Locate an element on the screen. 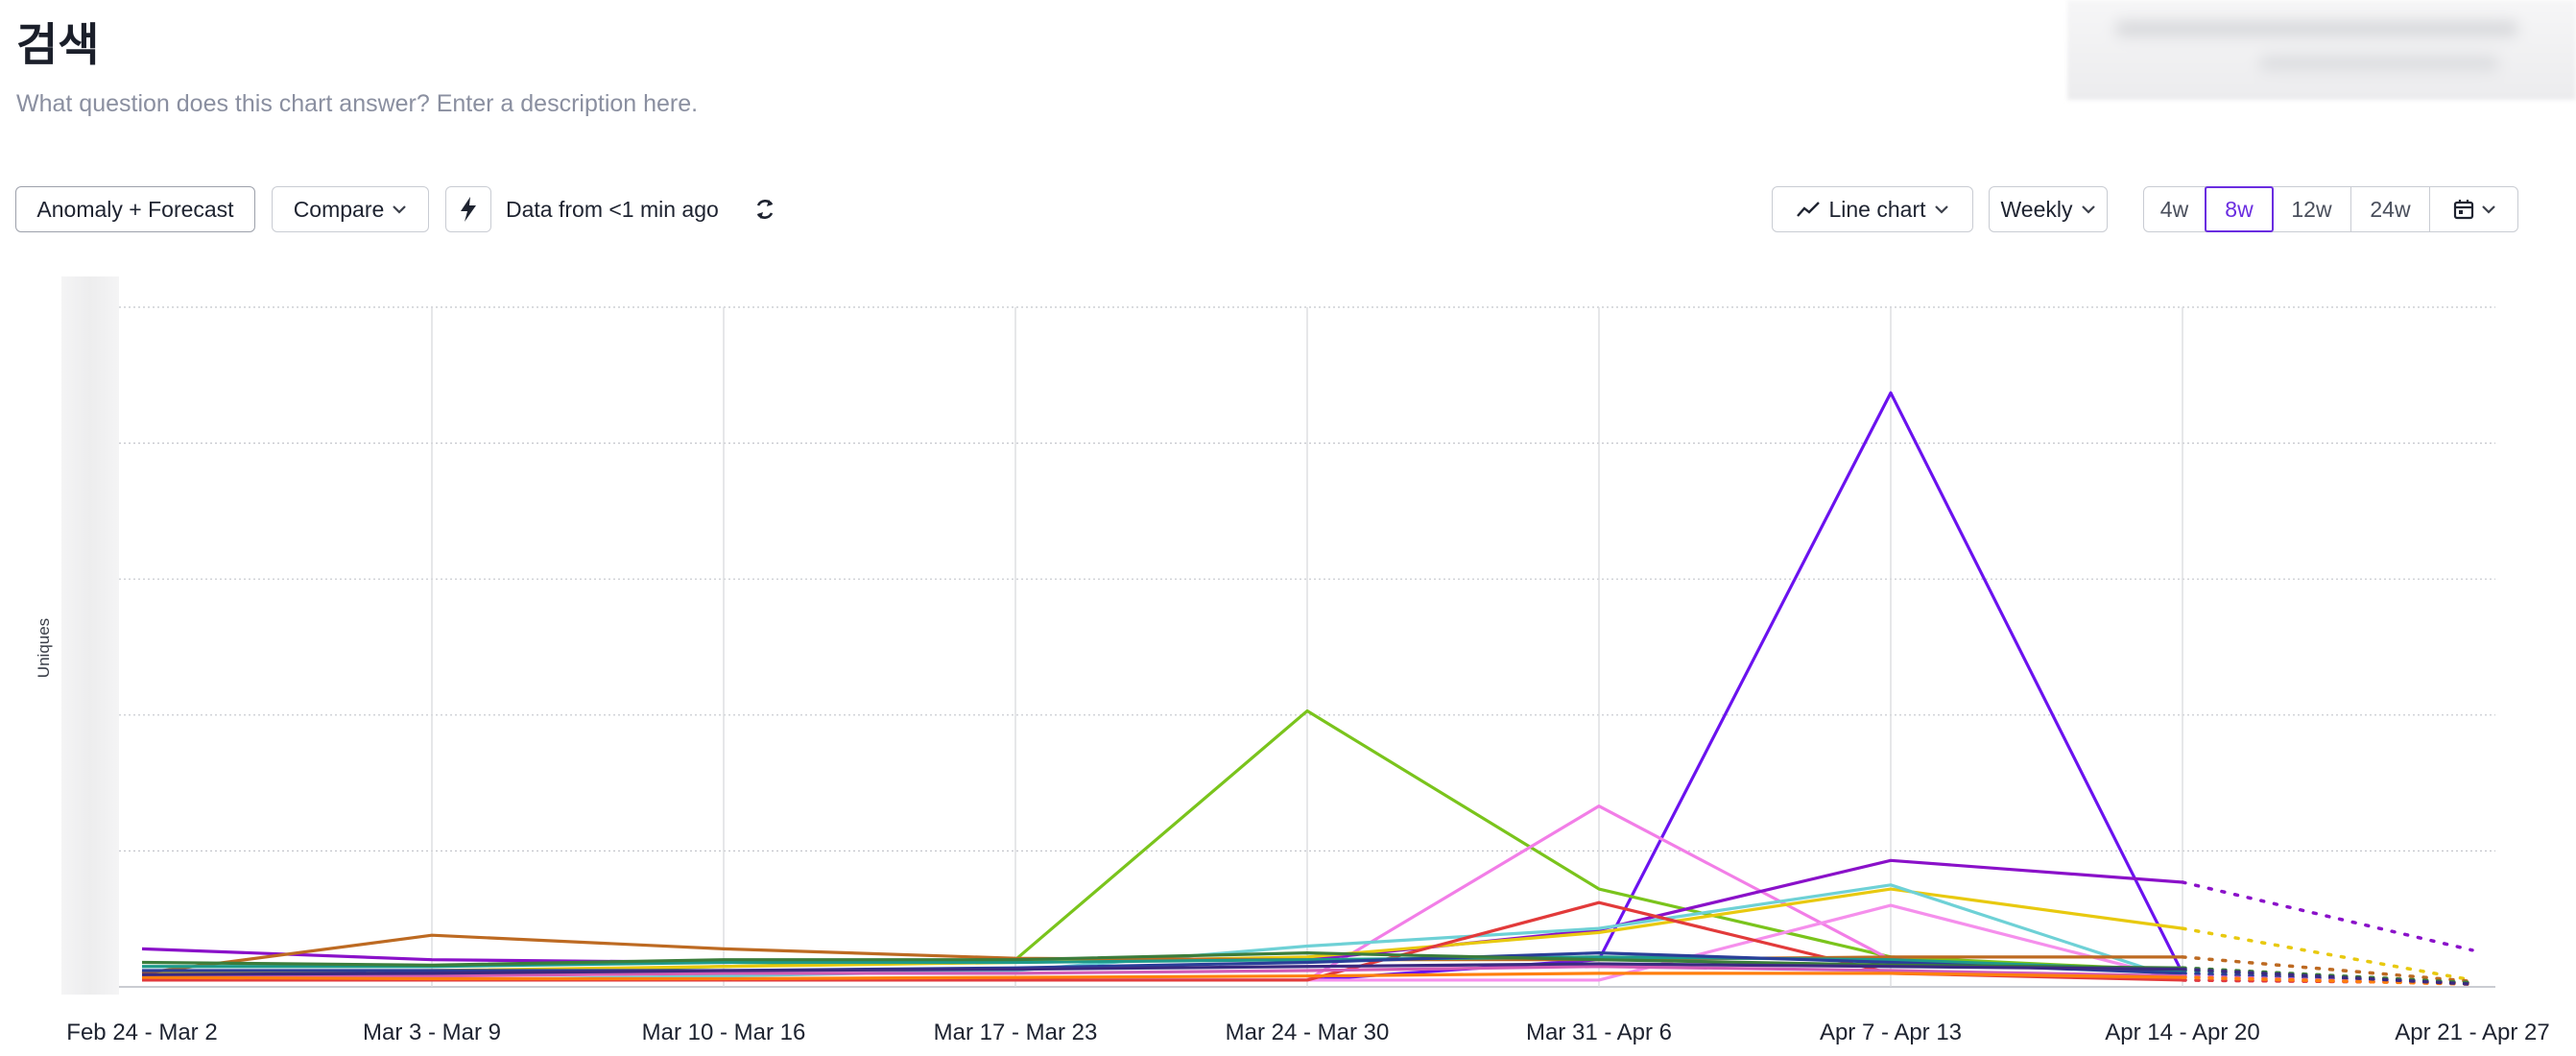 This screenshot has height=1056, width=2576. data-freshness-status: Data from <1 min ago is located at coordinates (612, 209).